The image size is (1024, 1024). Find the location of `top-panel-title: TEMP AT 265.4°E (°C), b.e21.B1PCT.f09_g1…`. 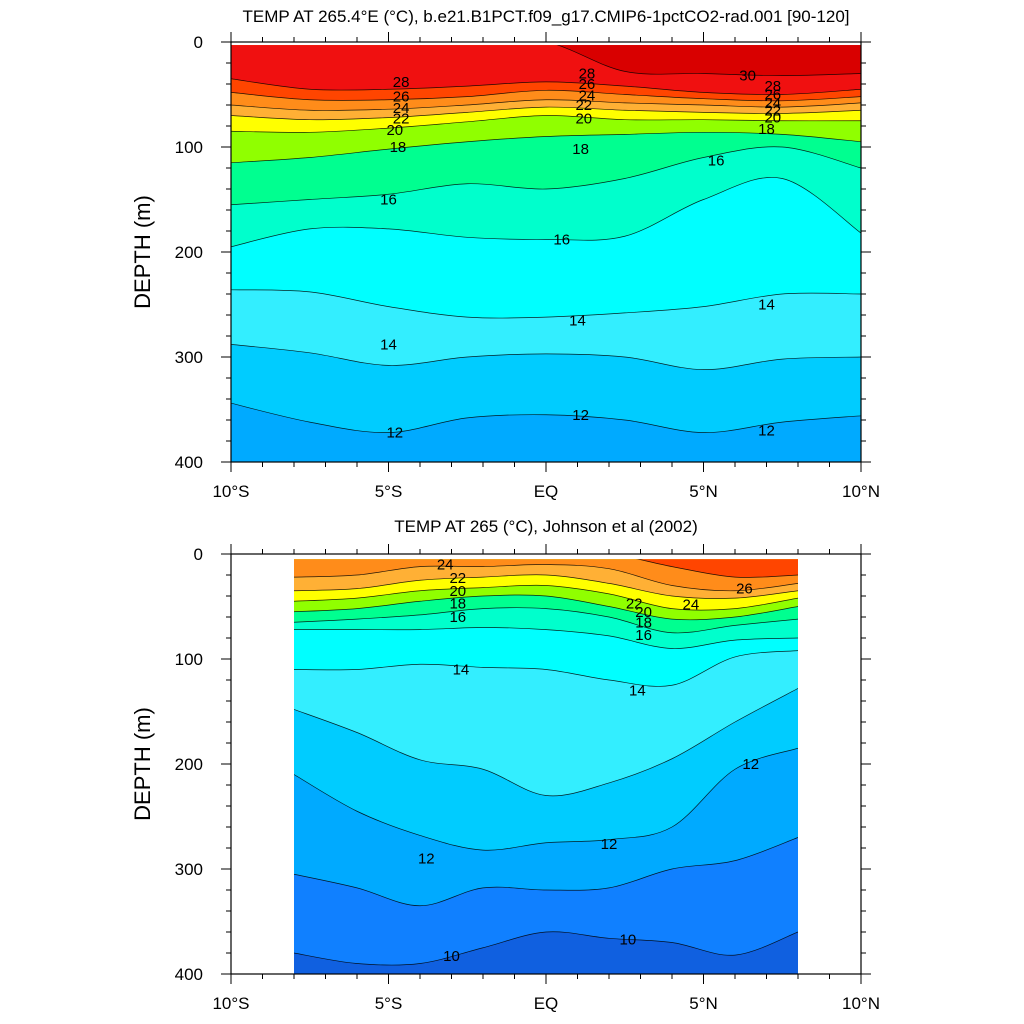

top-panel-title: TEMP AT 265.4°E (°C), b.e21.B1PCT.f09_g1… is located at coordinates (545, 16).